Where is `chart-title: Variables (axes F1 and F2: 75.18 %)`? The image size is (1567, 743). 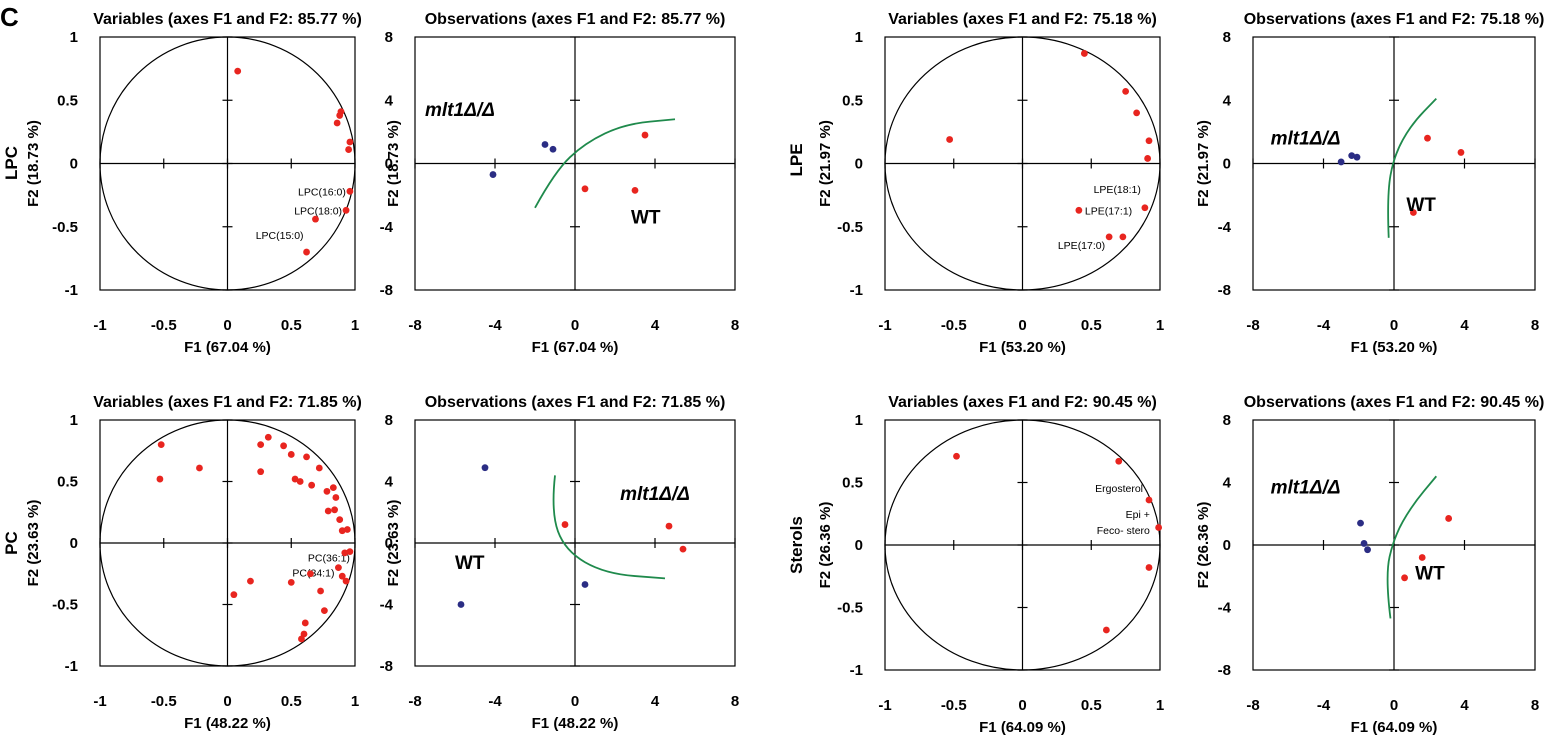 chart-title: Variables (axes F1 and F2: 75.18 %) is located at coordinates (1022, 19).